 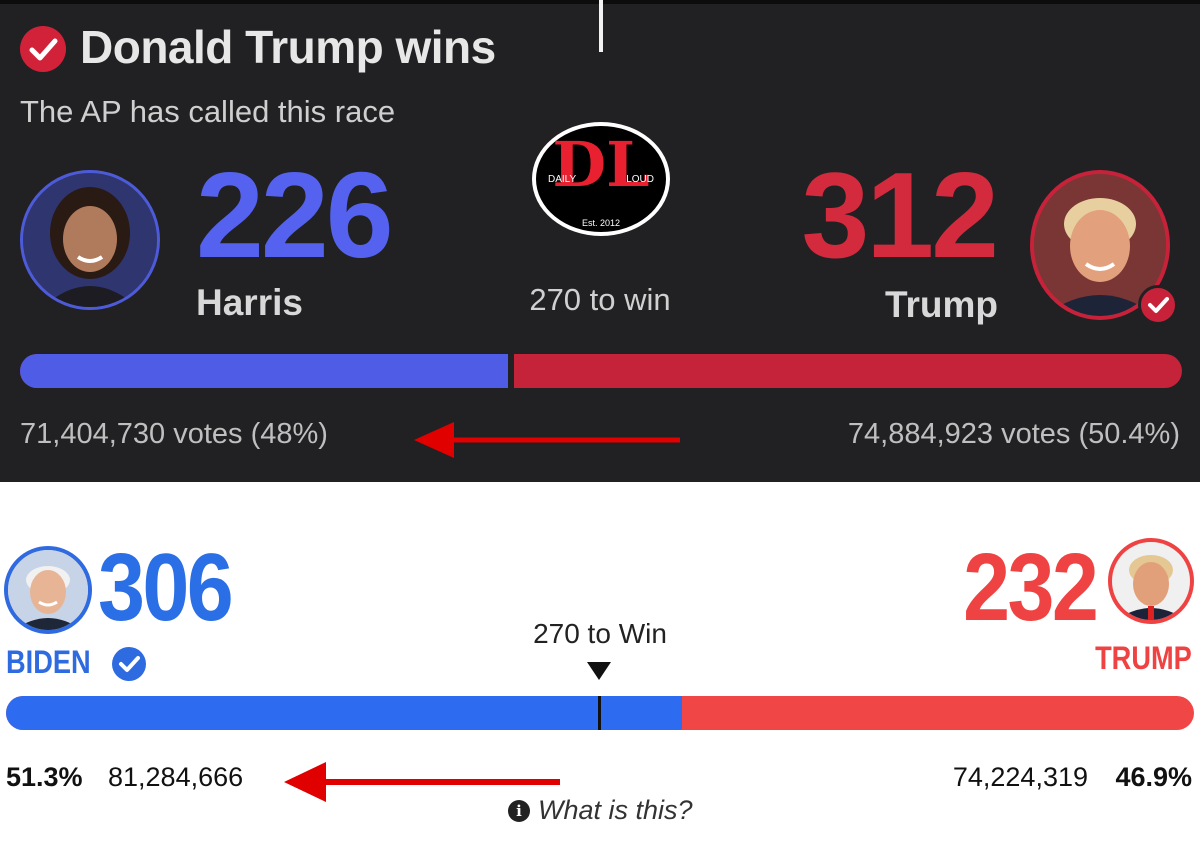 I want to click on biden-name-label: BIDEN, so click(x=48, y=662).